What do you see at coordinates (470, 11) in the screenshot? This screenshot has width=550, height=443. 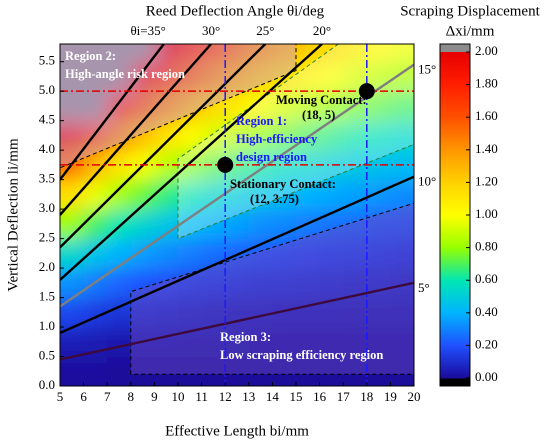 I see `colorbar-title: Scraping Displacement` at bounding box center [470, 11].